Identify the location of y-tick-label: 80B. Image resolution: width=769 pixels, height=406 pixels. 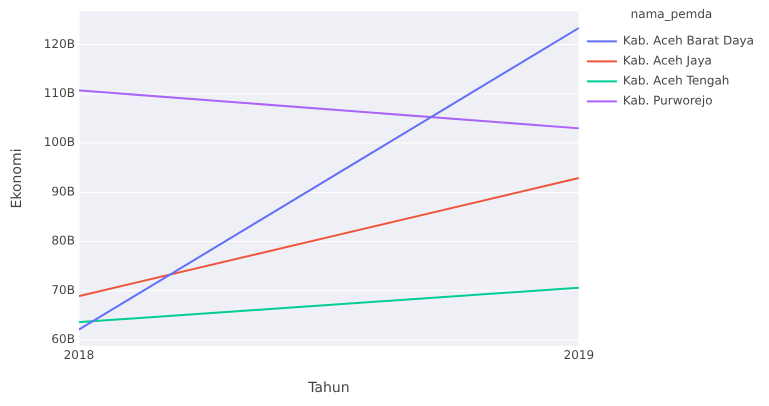
(63, 241).